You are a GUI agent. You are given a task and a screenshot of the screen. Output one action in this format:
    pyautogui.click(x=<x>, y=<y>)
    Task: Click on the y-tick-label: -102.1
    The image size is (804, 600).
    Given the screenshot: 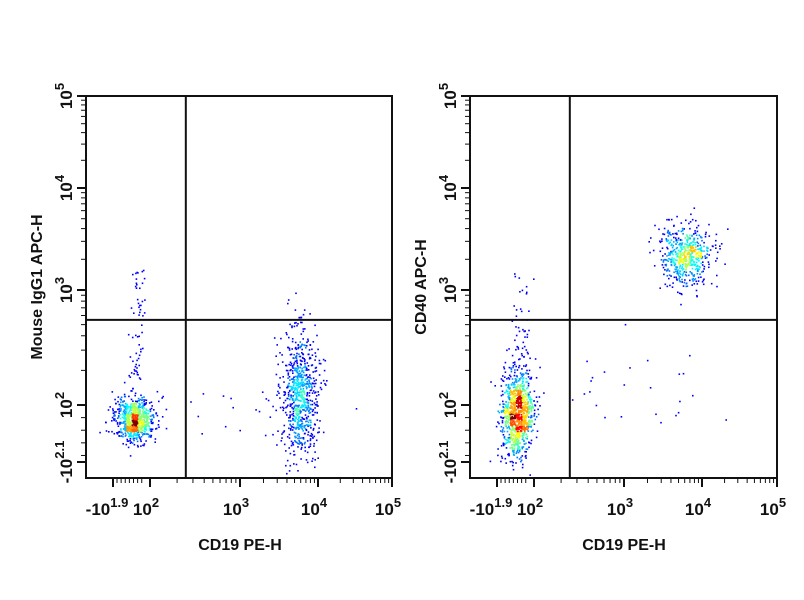 What is the action you would take?
    pyautogui.click(x=64, y=462)
    